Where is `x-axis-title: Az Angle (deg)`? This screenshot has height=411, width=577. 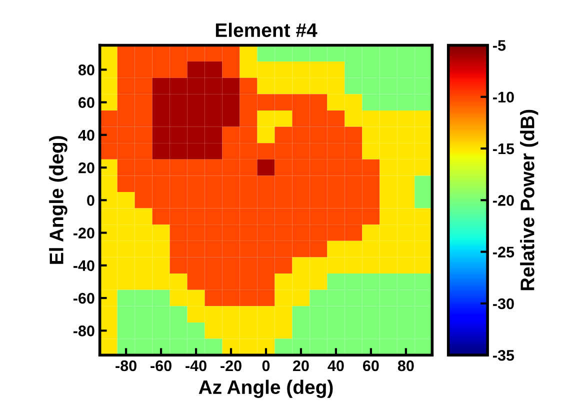 x-axis-title: Az Angle (deg) is located at coordinates (265, 389).